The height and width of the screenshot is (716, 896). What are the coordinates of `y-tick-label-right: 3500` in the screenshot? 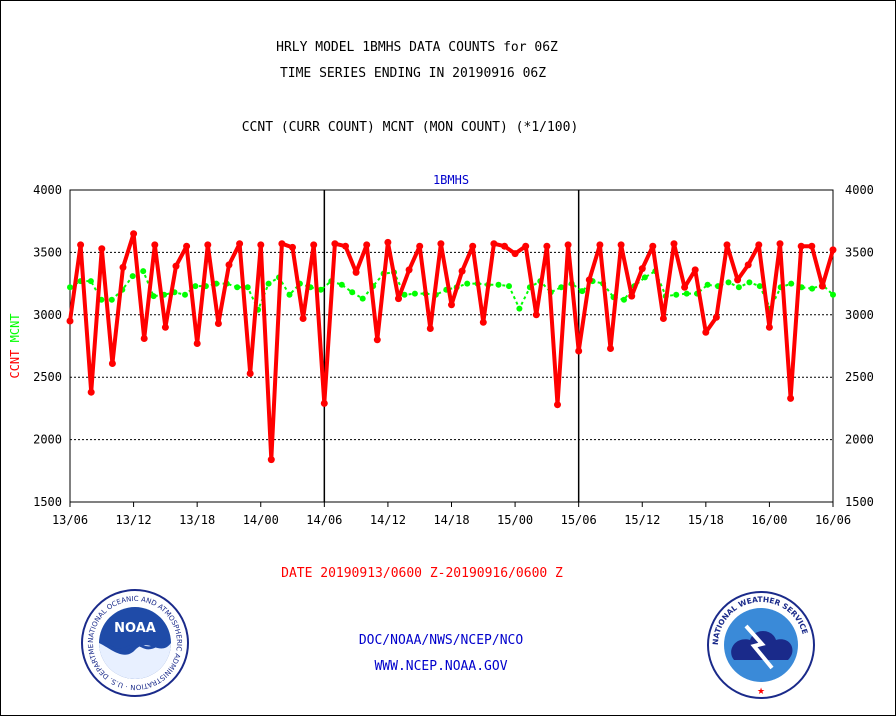 It's located at (859, 252).